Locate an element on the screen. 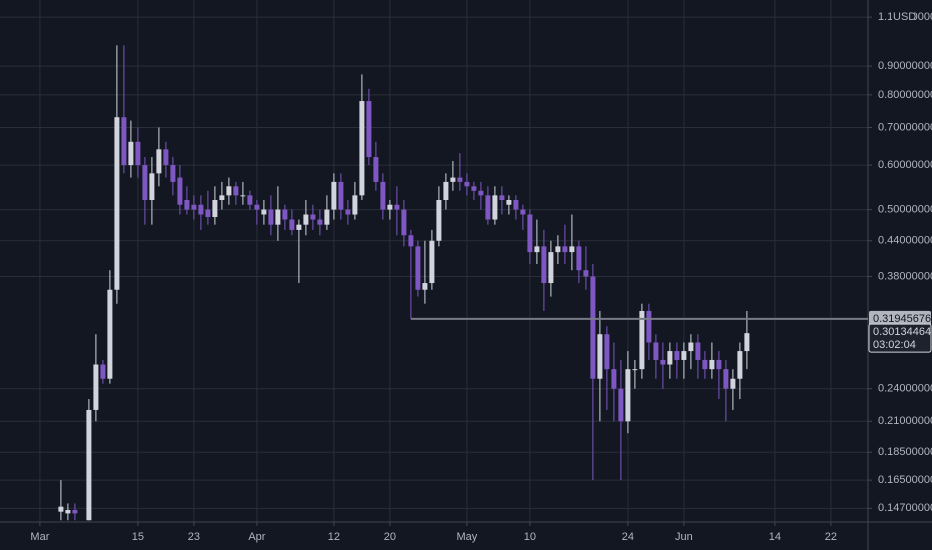 Image resolution: width=932 pixels, height=550 pixels. y-tick-label: 0.50000000 is located at coordinates (905, 209).